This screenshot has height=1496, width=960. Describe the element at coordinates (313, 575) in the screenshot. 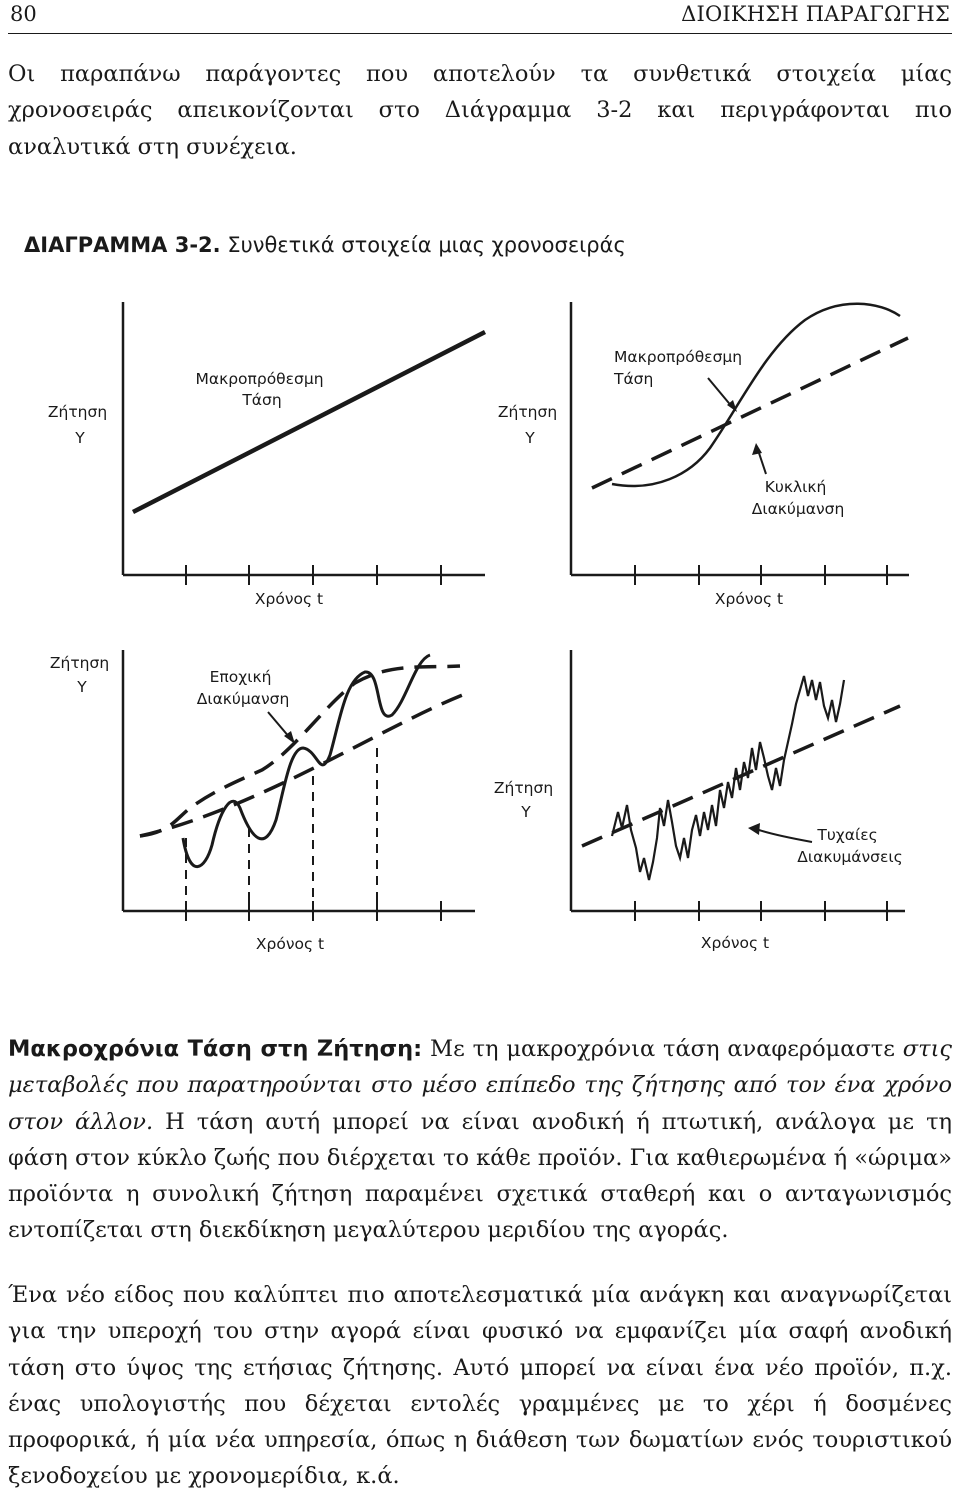

I see `panel-trend-x-ticks` at that location.